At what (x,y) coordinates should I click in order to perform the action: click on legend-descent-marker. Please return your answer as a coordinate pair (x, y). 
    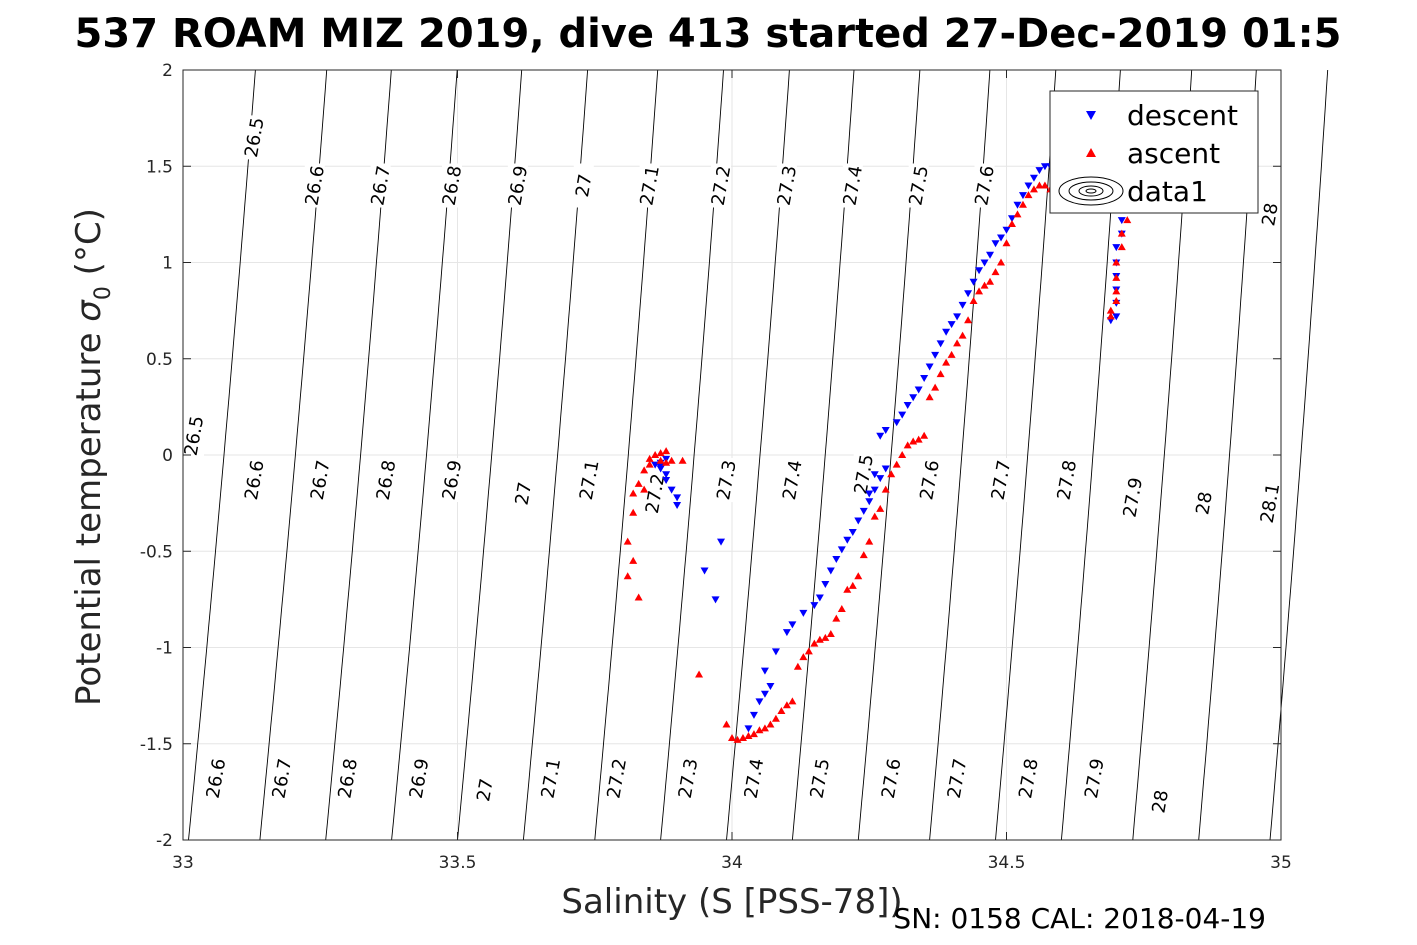
    Looking at the image, I should click on (1091, 115).